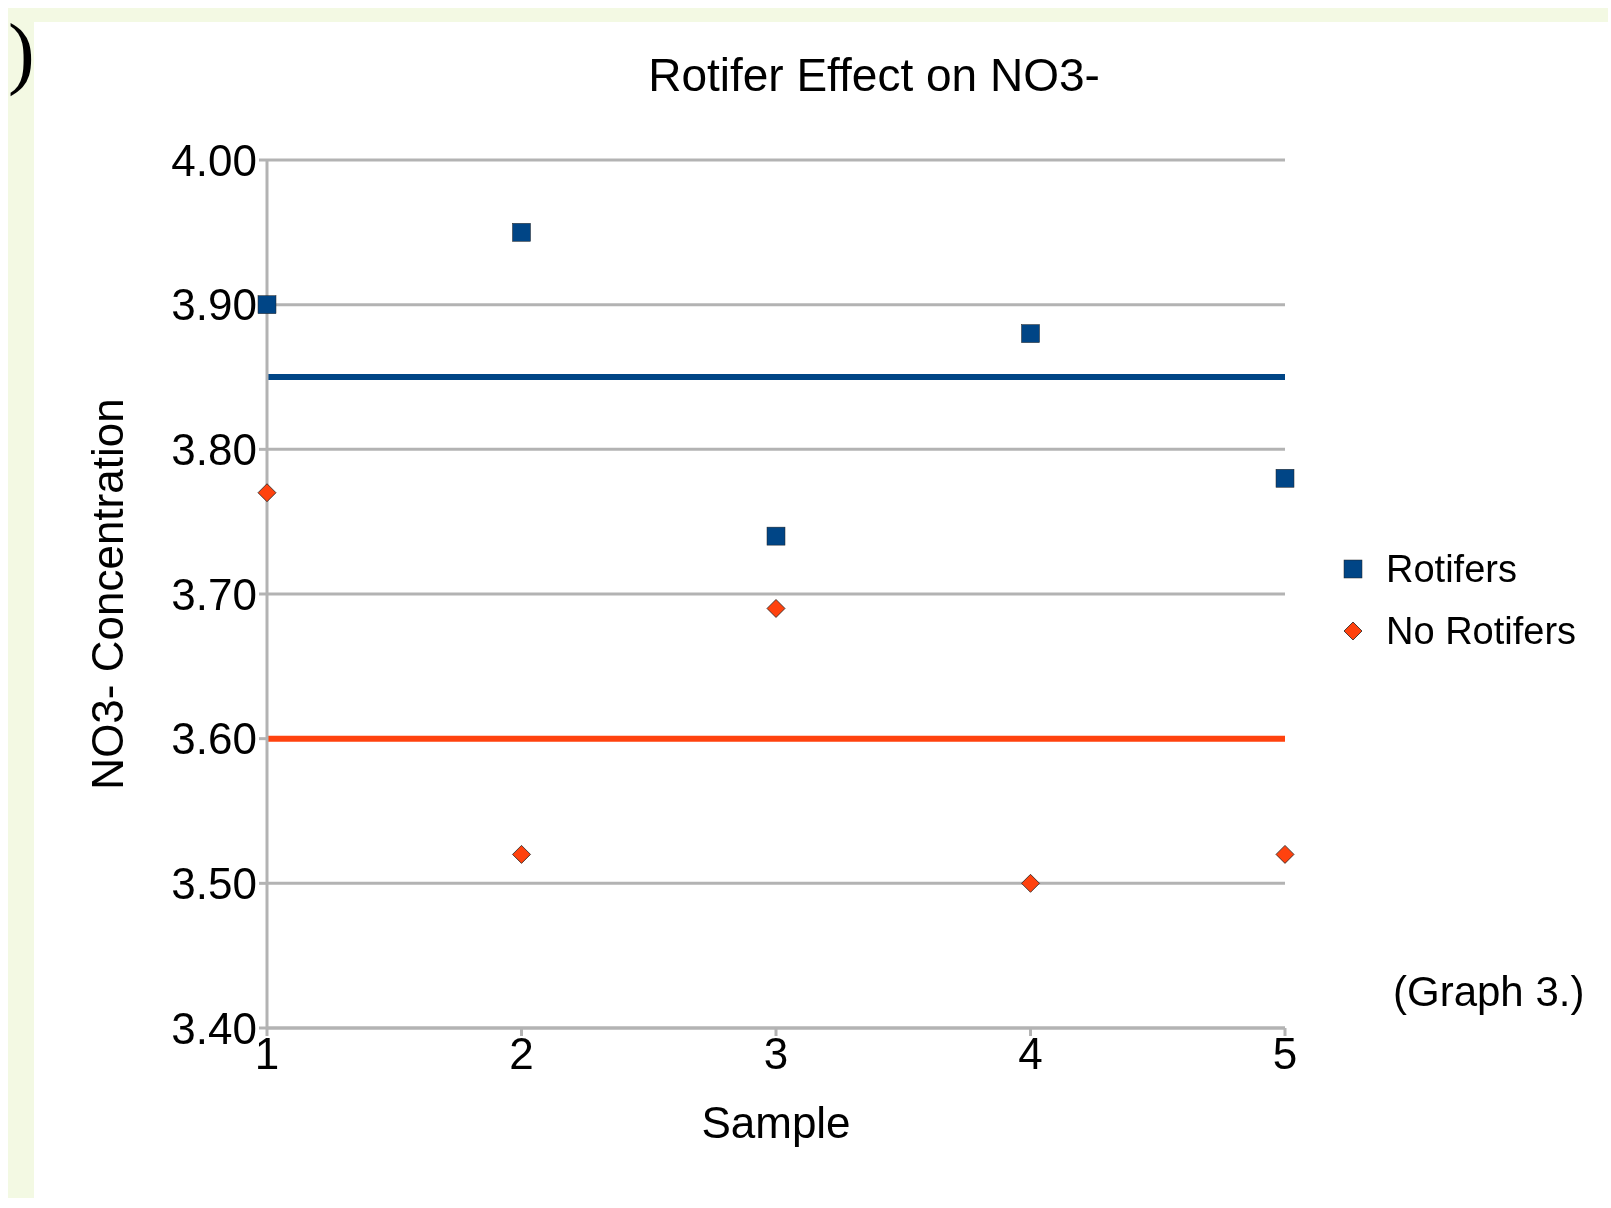 Image resolution: width=1611 pixels, height=1208 pixels. What do you see at coordinates (214, 1028) in the screenshot?
I see `y-tick-label: 3.40` at bounding box center [214, 1028].